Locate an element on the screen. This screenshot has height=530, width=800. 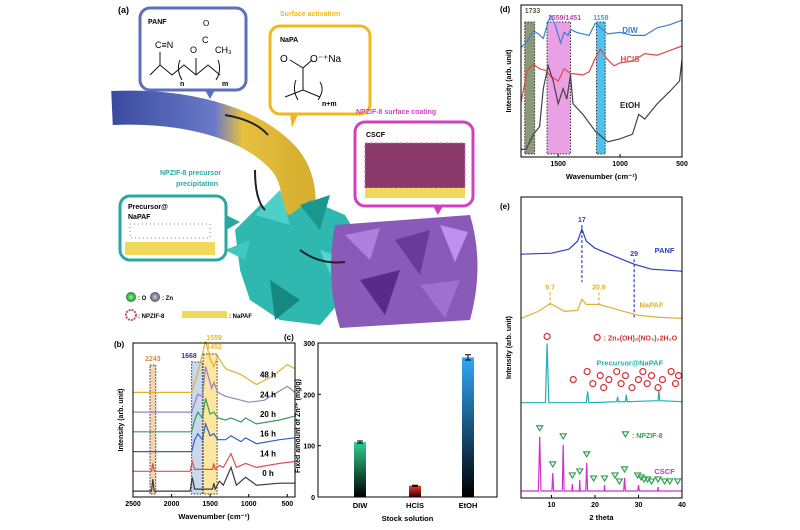
peak-label: 17 is located at coordinates (582, 220).